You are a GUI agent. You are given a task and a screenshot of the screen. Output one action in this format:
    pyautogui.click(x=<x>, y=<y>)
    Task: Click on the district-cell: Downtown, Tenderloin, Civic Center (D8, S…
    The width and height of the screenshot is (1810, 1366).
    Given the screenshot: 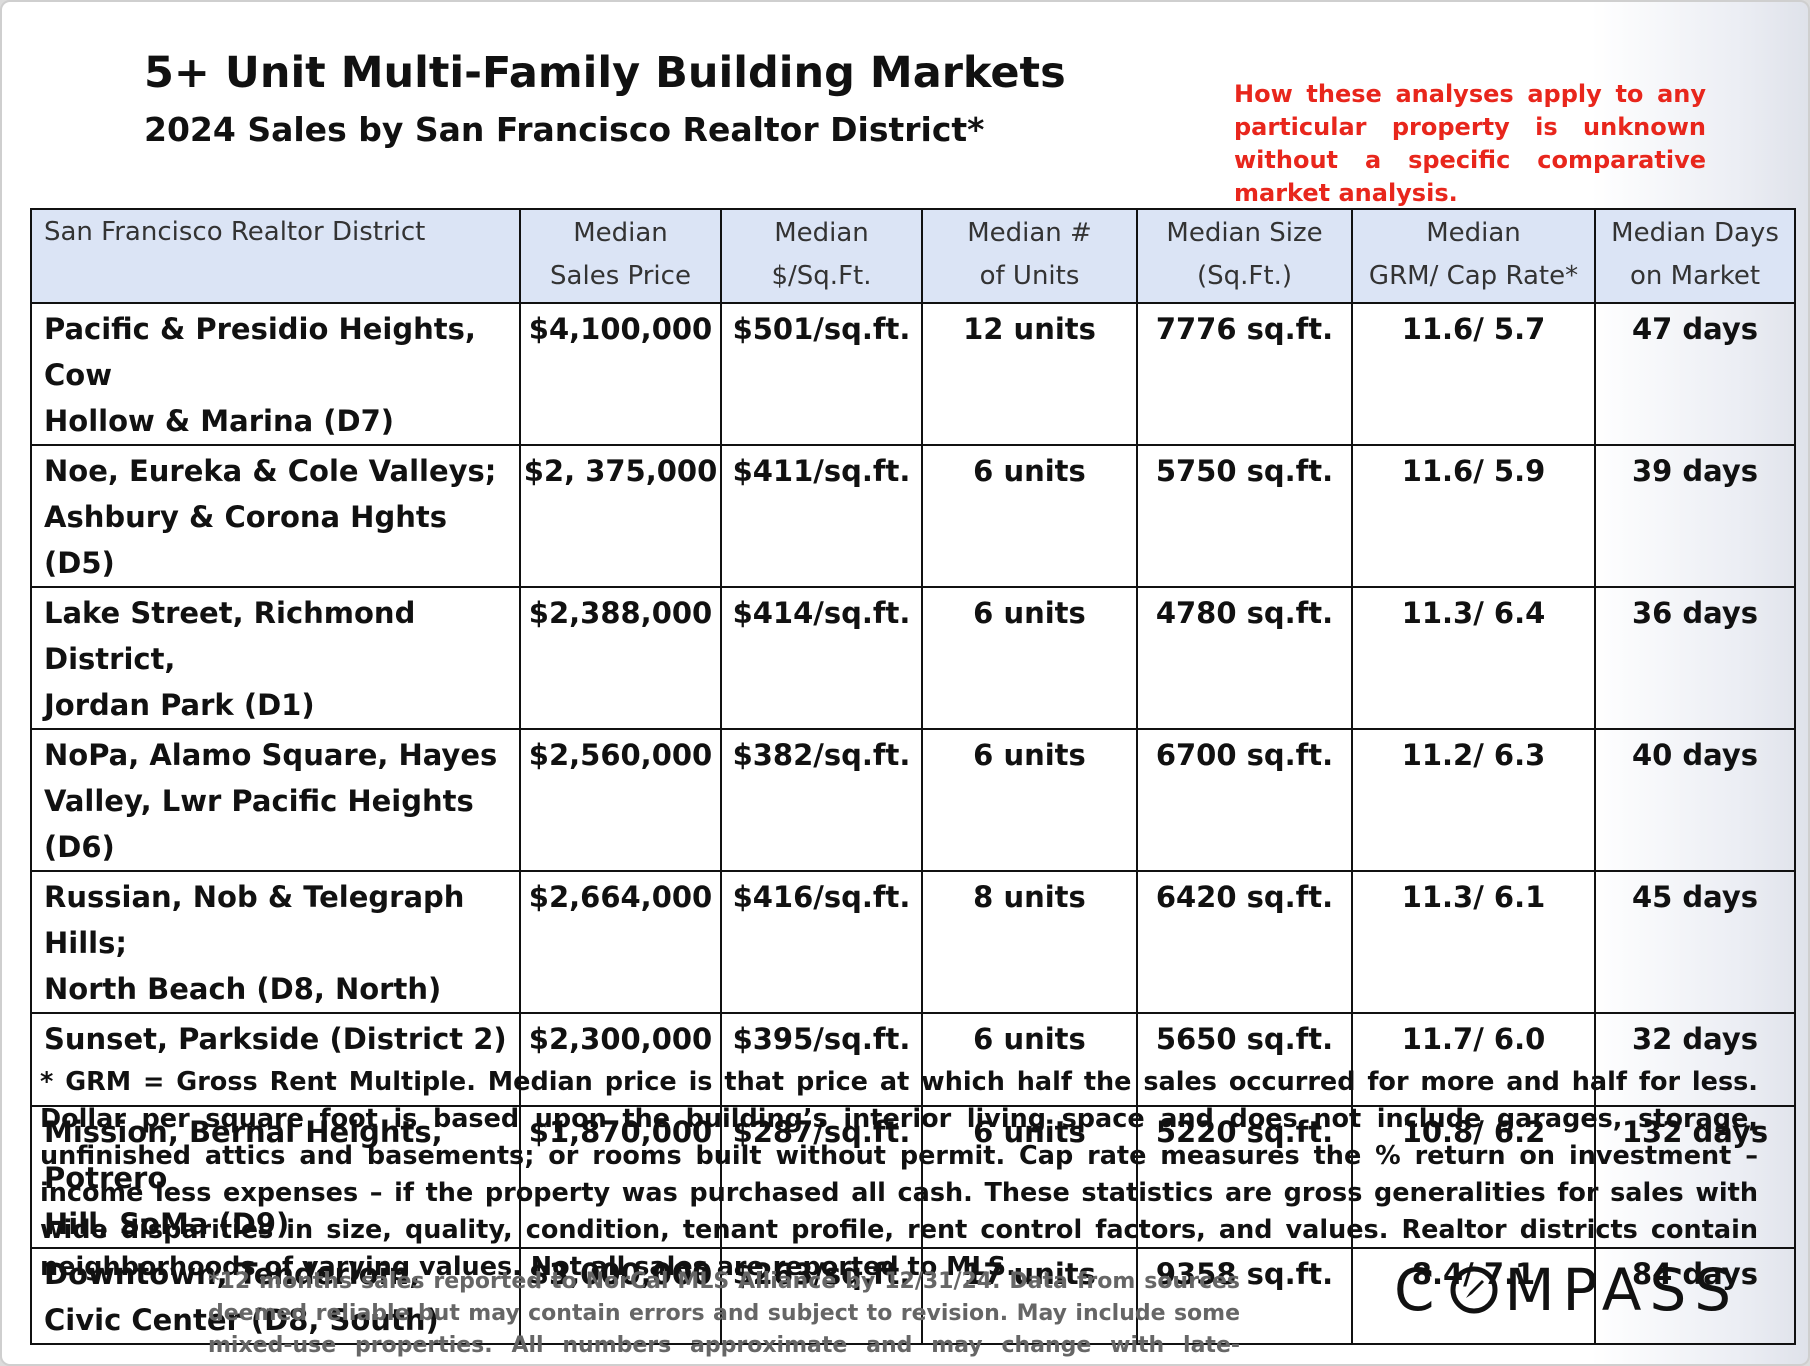 What is the action you would take?
    pyautogui.click(x=275, y=1296)
    